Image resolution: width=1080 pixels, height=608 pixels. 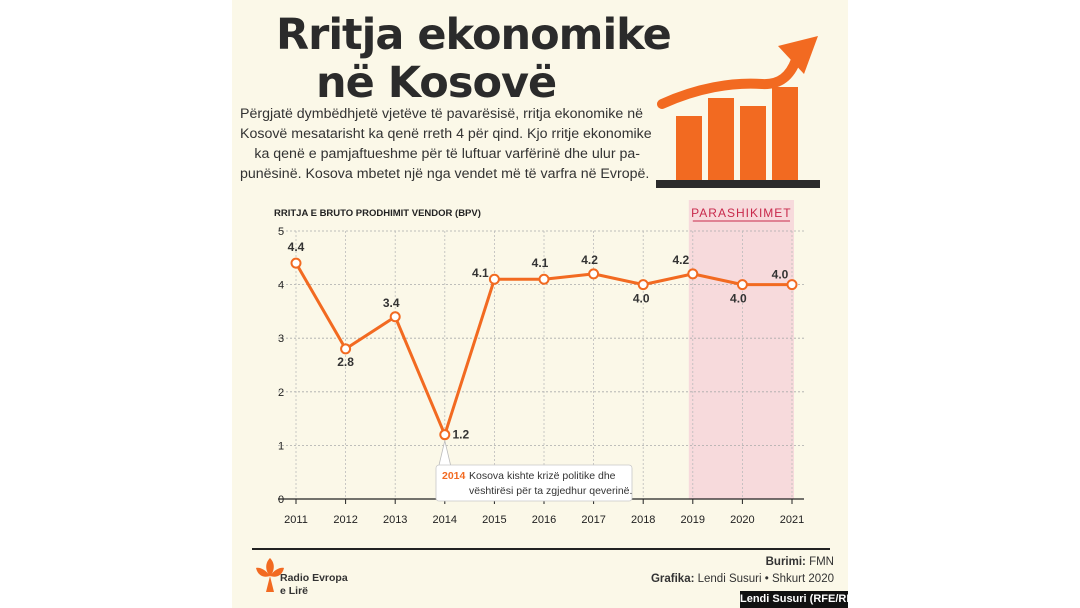 What do you see at coordinates (445, 453) in the screenshot?
I see `annotation-pointer` at bounding box center [445, 453].